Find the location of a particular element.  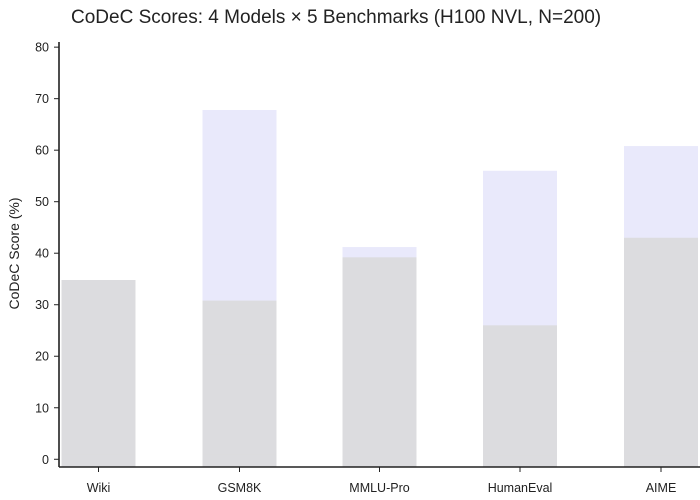

x-tick-label: AIME is located at coordinates (661, 488).